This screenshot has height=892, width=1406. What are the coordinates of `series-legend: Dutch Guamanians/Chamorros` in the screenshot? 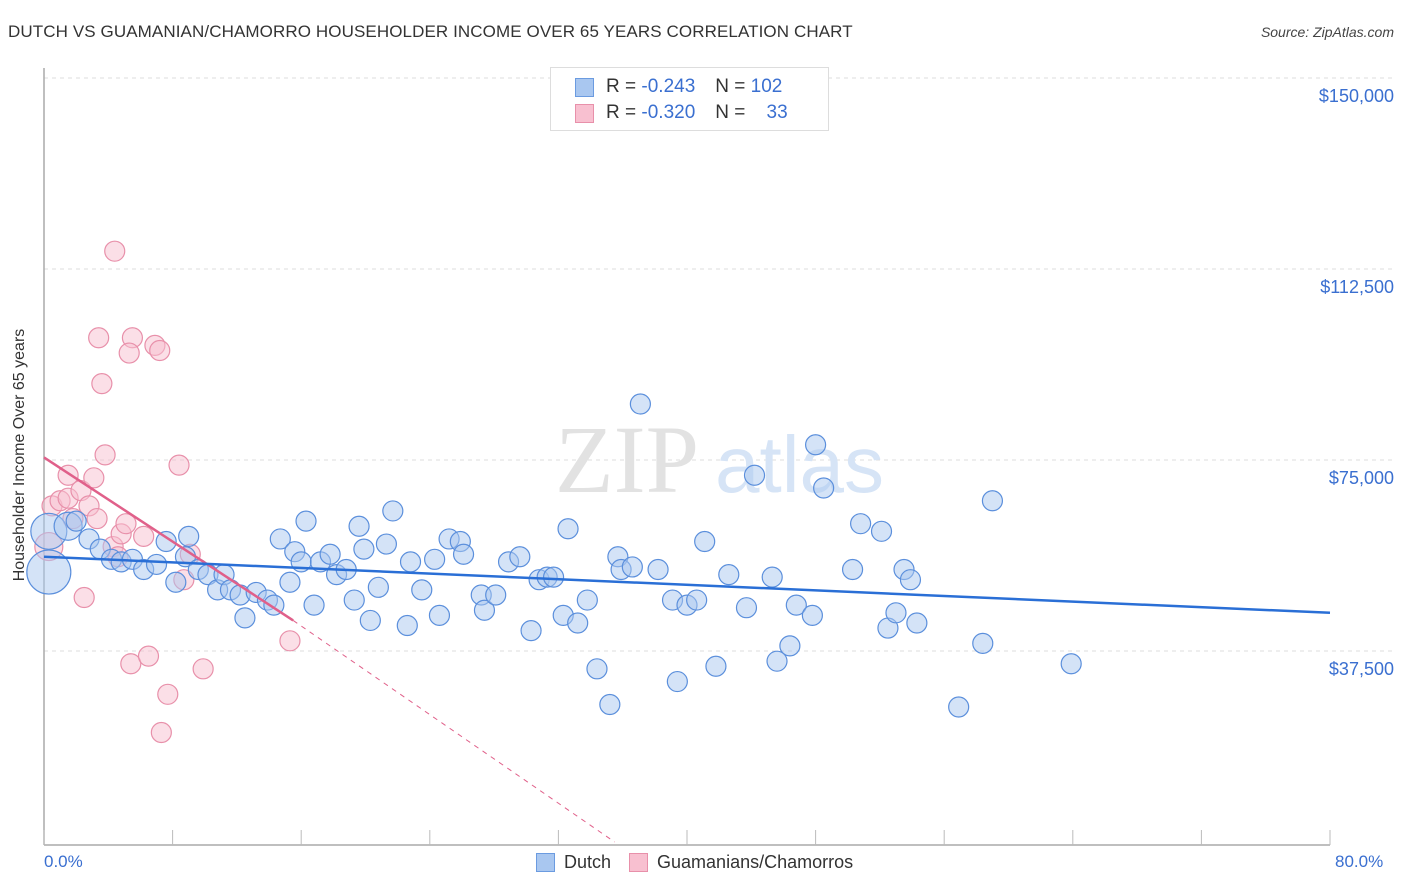 It's located at (703, 862).